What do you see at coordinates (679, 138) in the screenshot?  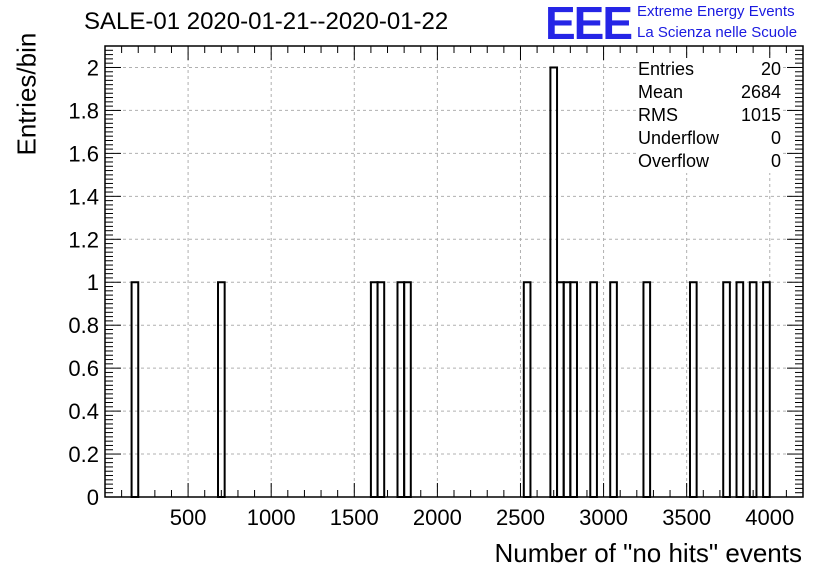 I see `stat-label: Underflow` at bounding box center [679, 138].